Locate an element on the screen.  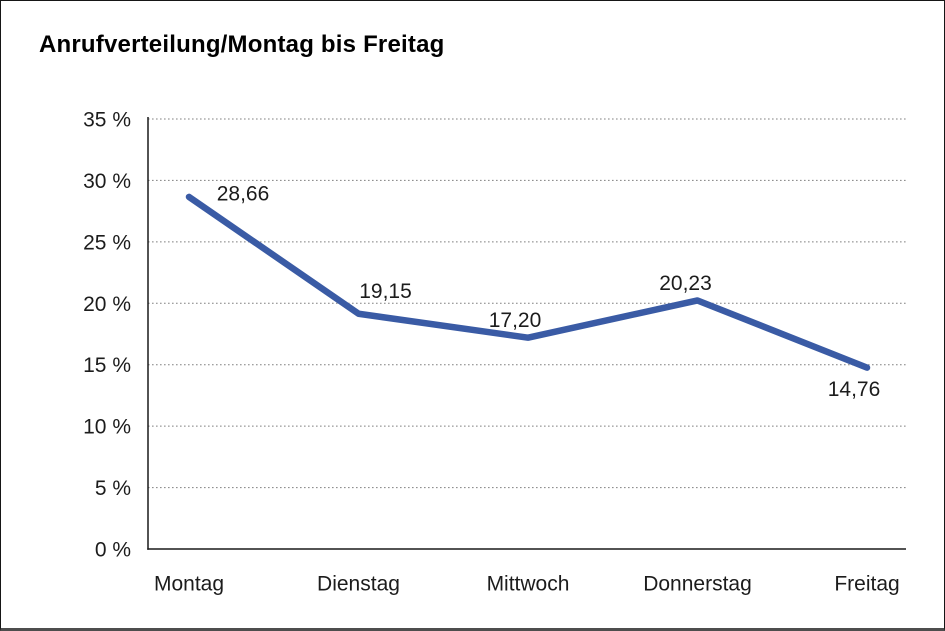
x-category-label: Mittwoch is located at coordinates (528, 584).